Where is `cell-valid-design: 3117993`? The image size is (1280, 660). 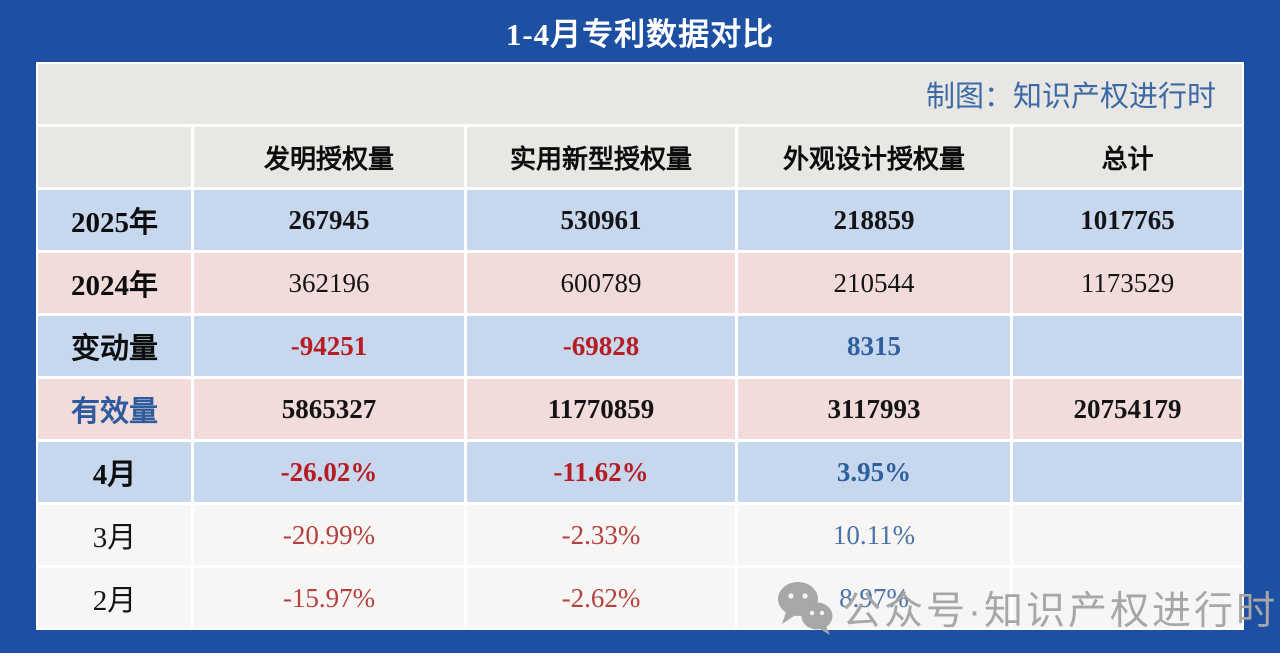 cell-valid-design: 3117993 is located at coordinates (874, 409).